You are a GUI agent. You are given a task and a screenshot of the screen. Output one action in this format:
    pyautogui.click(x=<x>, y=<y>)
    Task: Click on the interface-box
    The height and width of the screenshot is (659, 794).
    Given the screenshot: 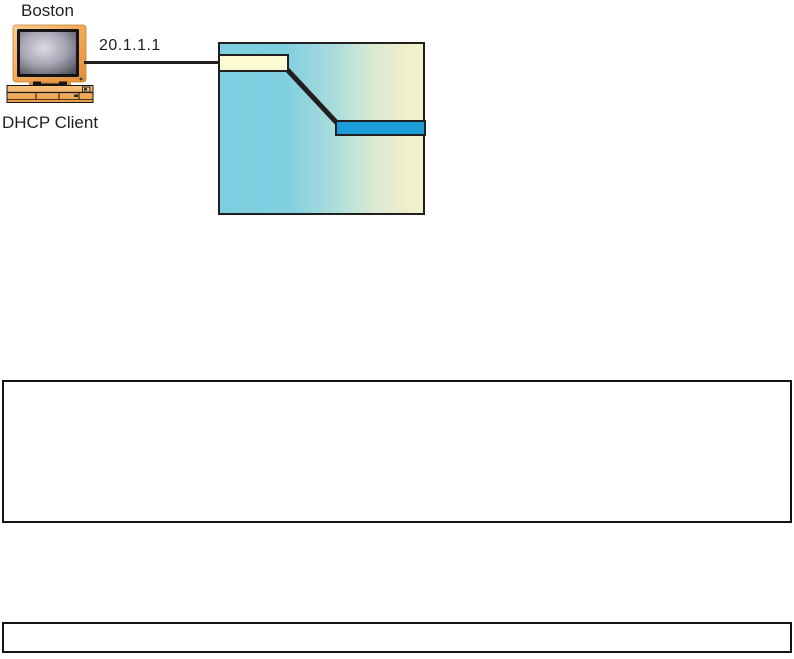 What is the action you would take?
    pyautogui.click(x=253, y=63)
    